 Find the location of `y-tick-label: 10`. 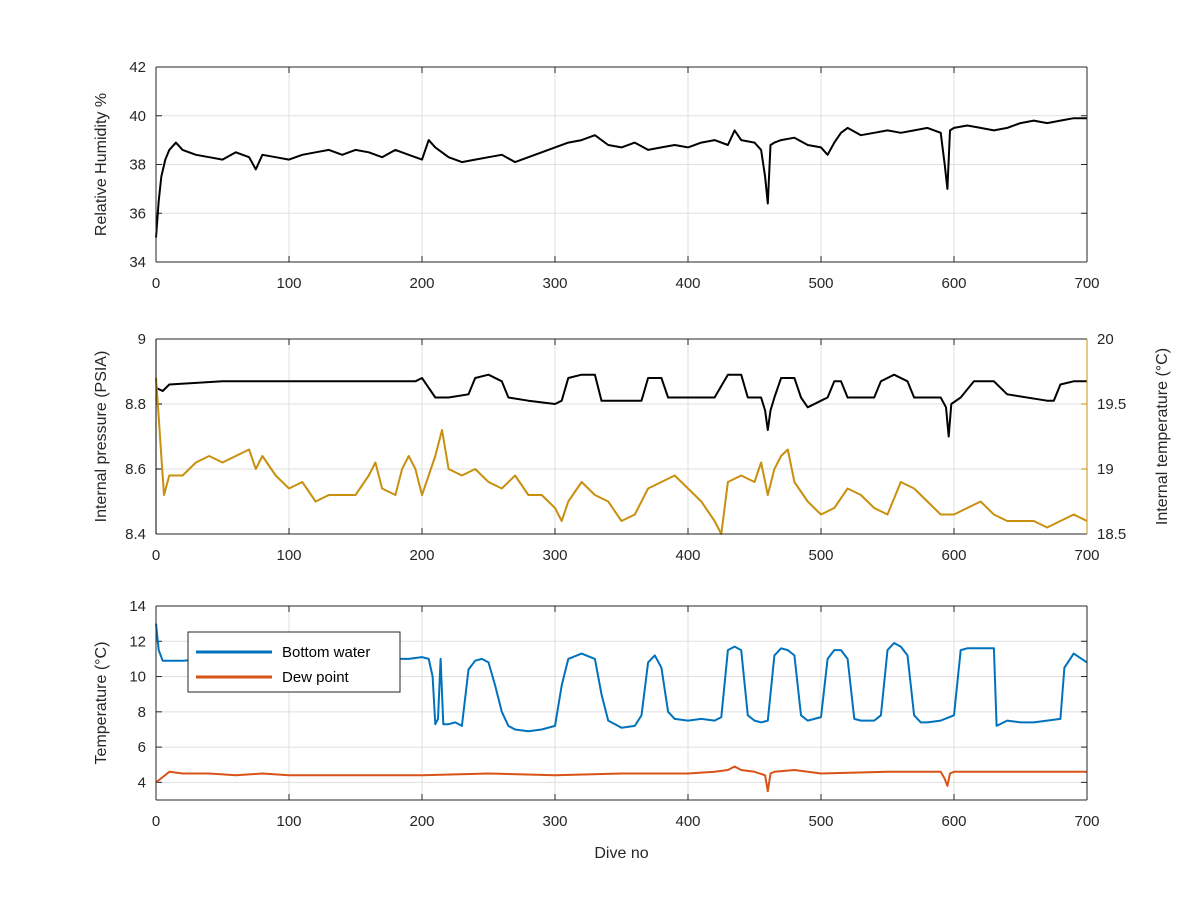

y-tick-label: 10 is located at coordinates (137, 677).